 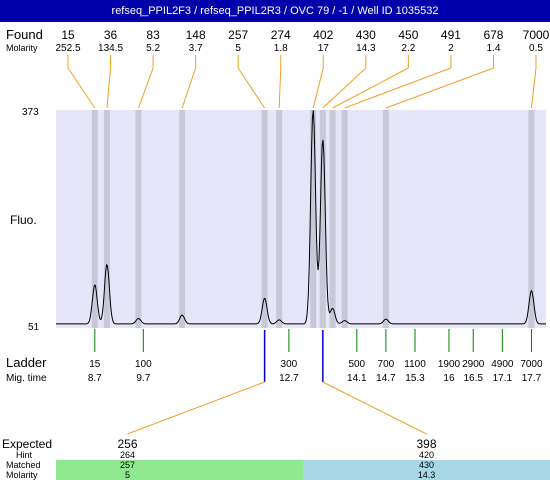 What do you see at coordinates (127, 475) in the screenshot?
I see `matched-molarity: 5` at bounding box center [127, 475].